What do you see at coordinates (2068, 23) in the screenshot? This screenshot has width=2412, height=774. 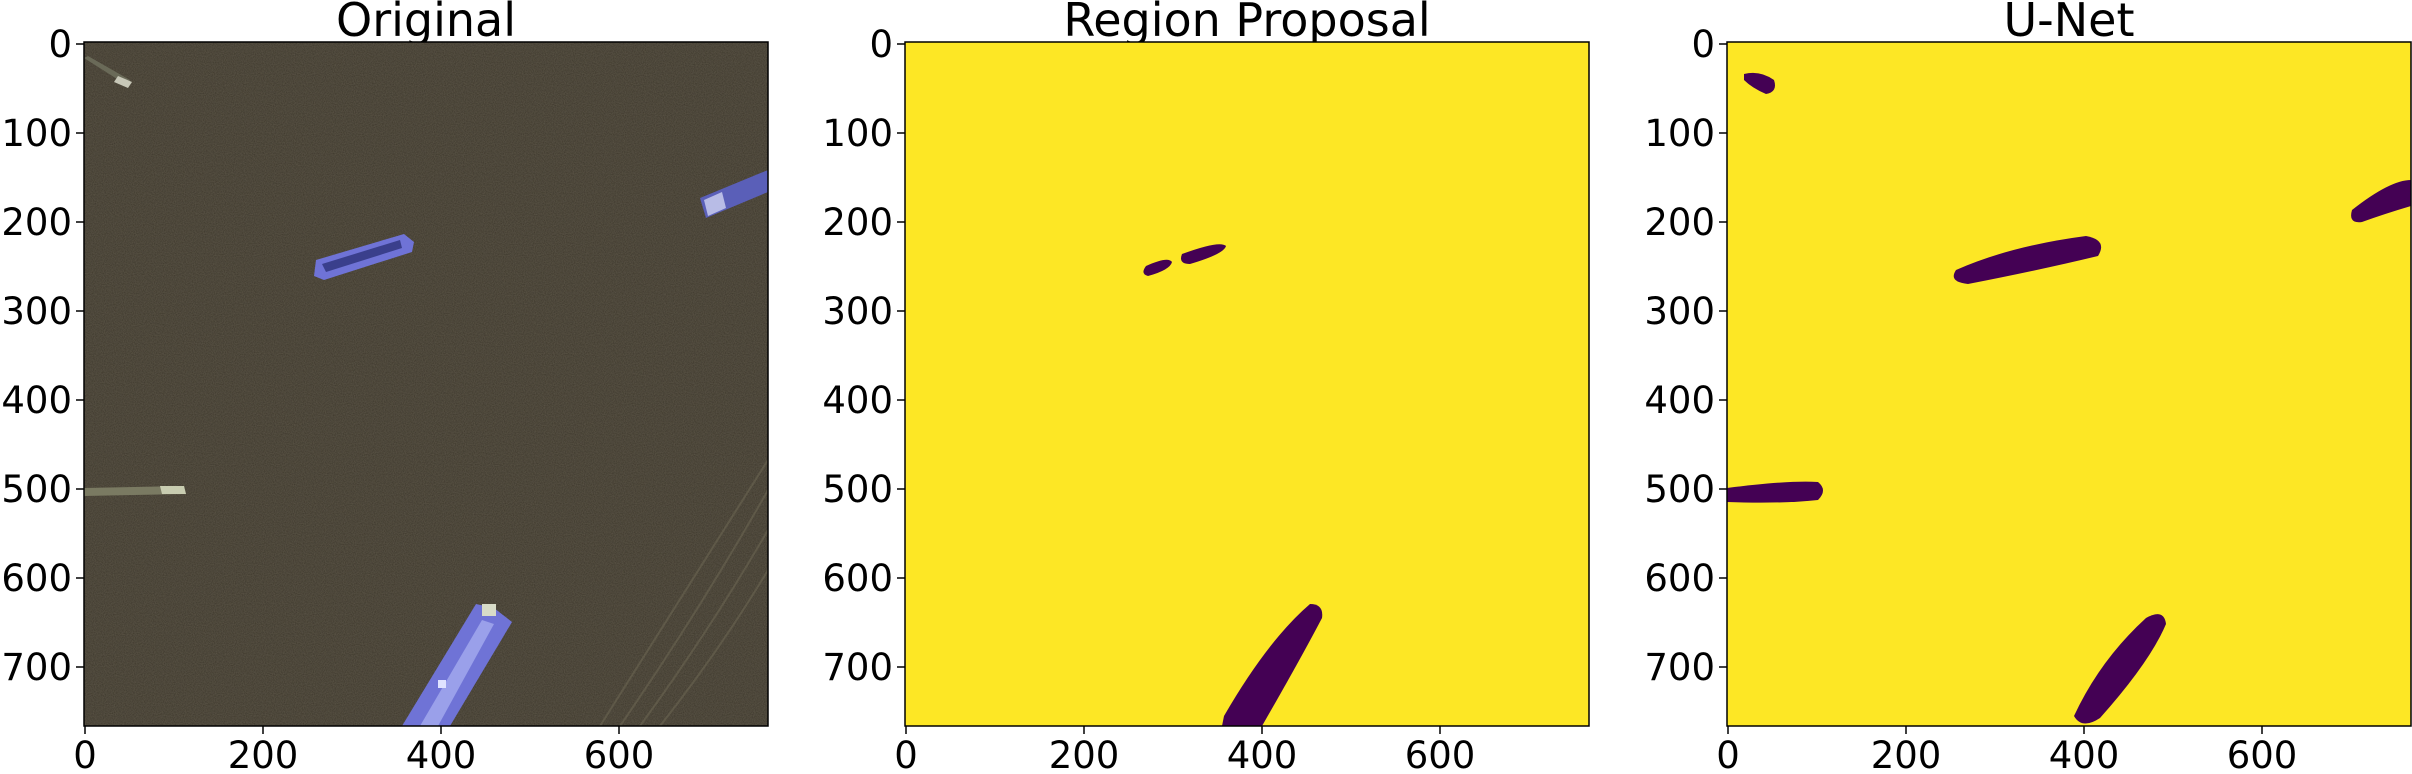 I see `panel-title: U-Net` at bounding box center [2068, 23].